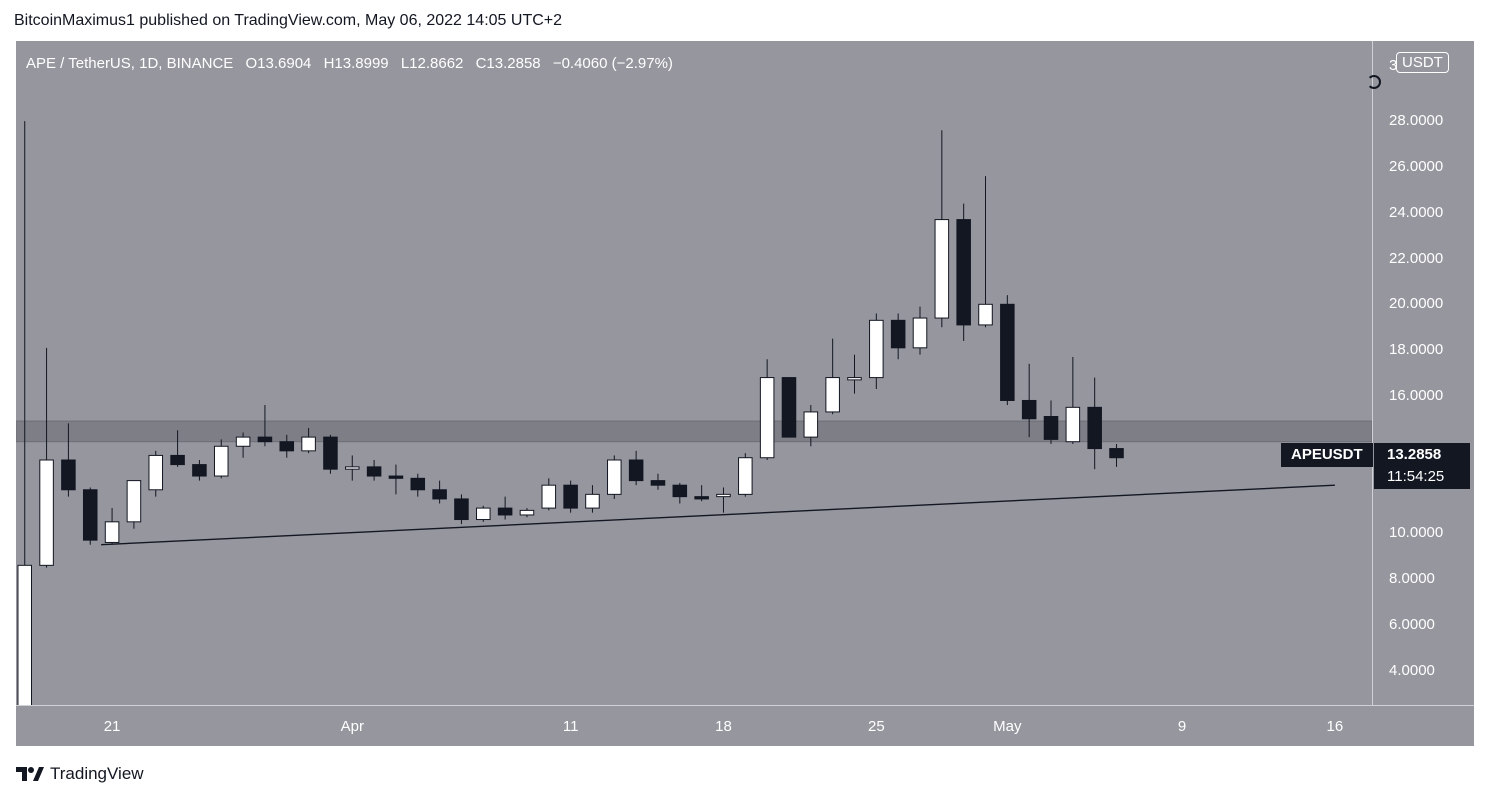  I want to click on legend-high-value: 13.8999, so click(361, 63).